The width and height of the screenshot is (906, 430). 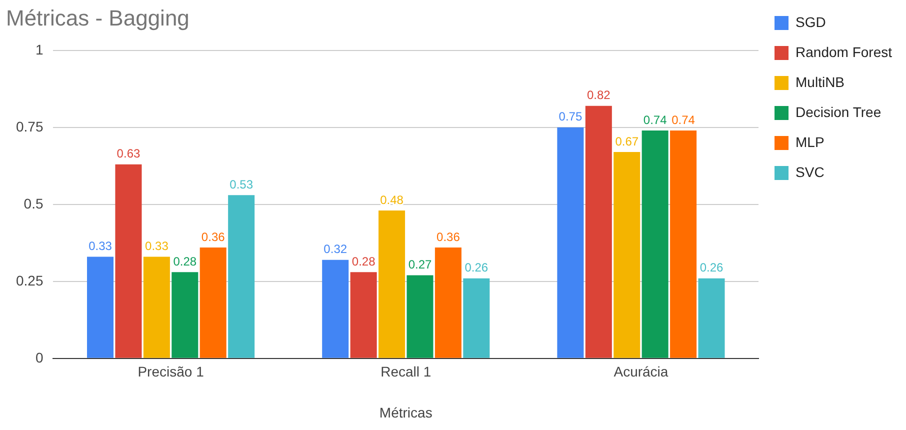 I want to click on x-tick-label: Precisão 1, so click(x=171, y=372).